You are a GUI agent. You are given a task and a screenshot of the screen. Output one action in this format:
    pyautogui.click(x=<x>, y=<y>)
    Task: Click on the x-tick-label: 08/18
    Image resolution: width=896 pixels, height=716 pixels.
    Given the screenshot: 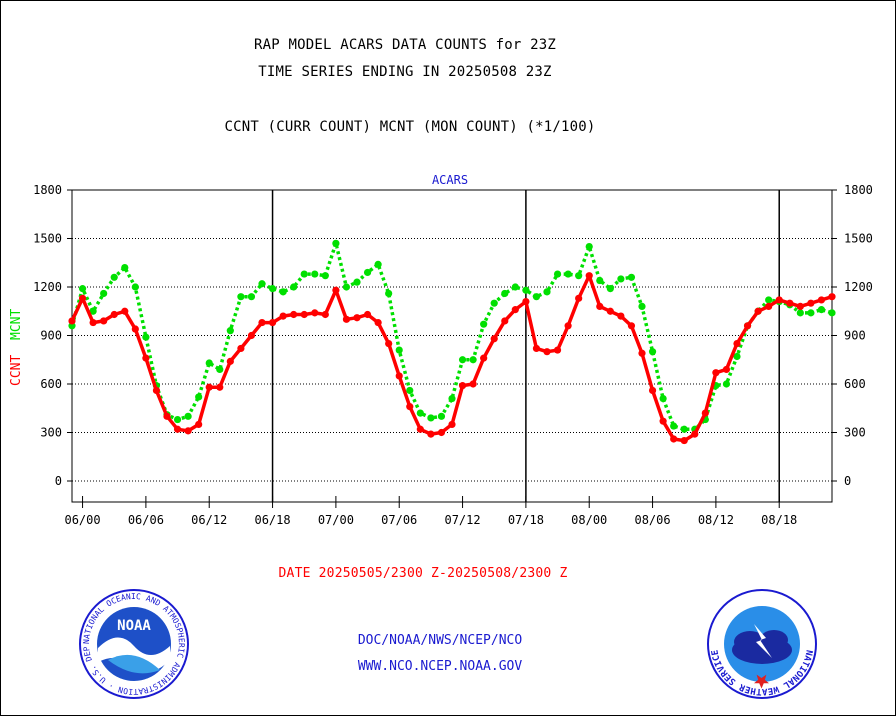 What is the action you would take?
    pyautogui.click(x=779, y=520)
    